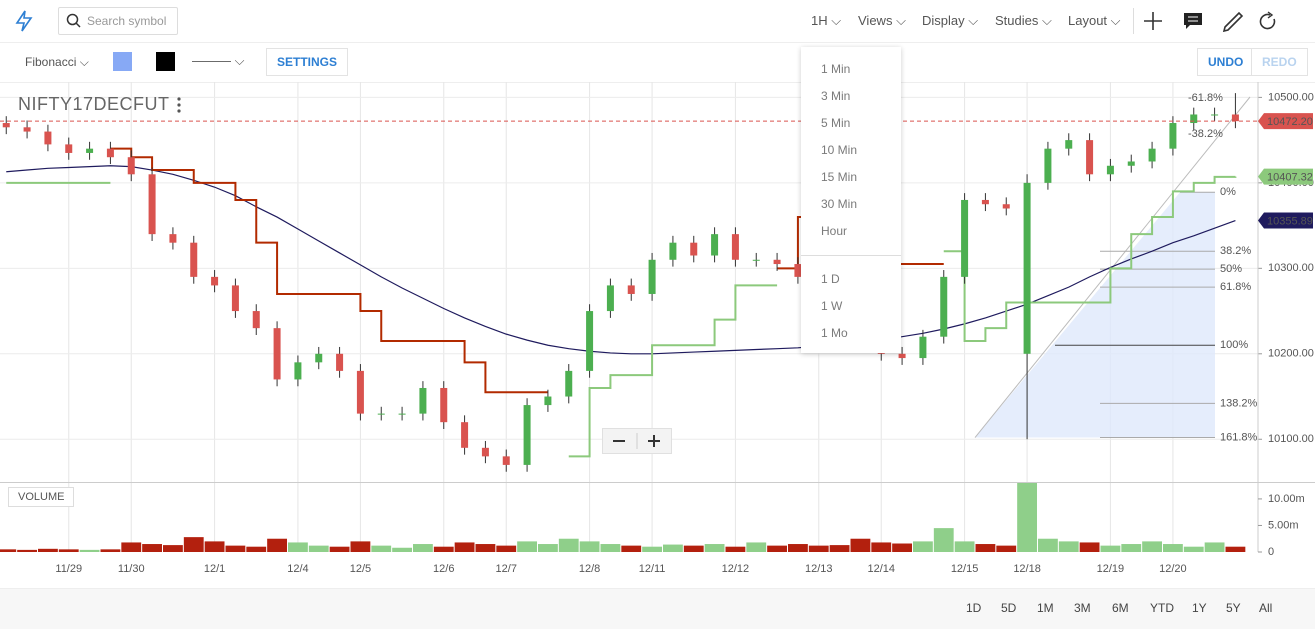 The image size is (1315, 629). I want to click on menu-item: 1 Min, so click(836, 69).